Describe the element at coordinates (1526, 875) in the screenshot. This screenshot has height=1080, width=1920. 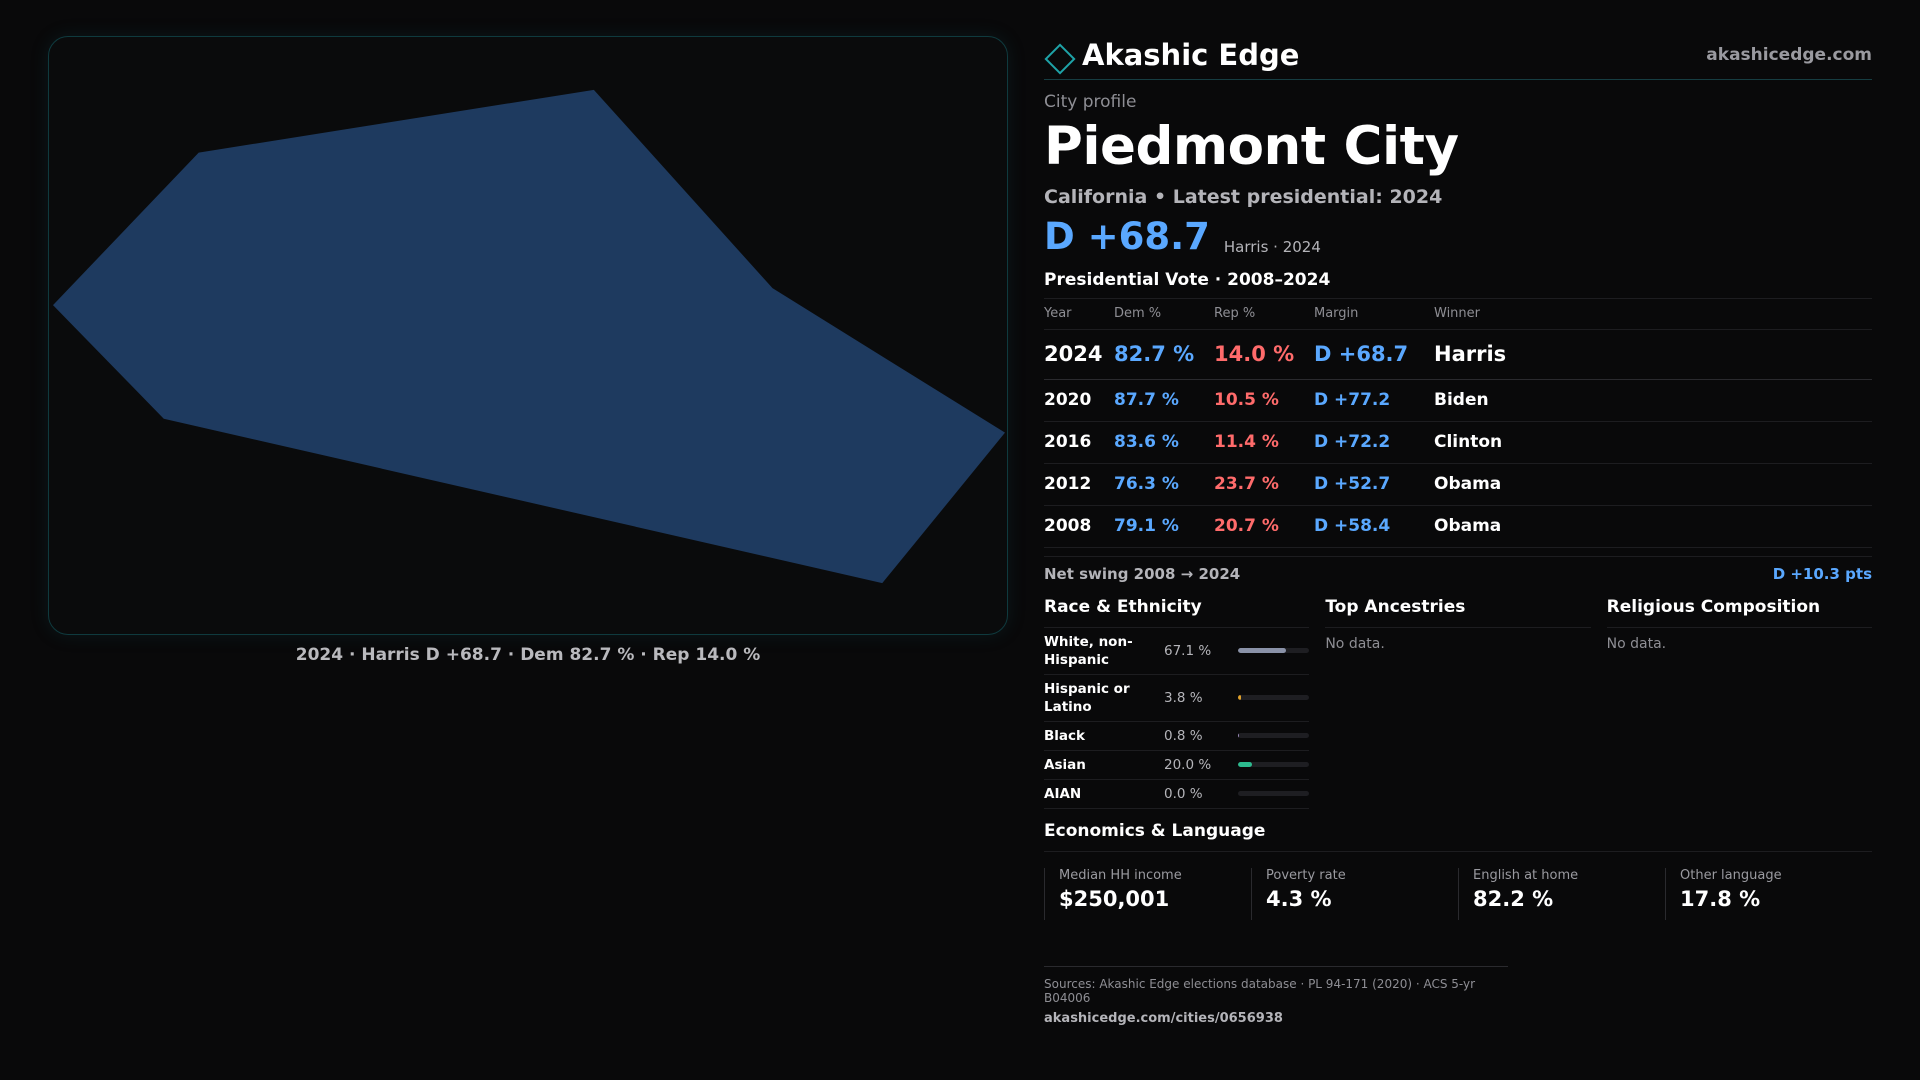
I see `stat-label: English at home` at that location.